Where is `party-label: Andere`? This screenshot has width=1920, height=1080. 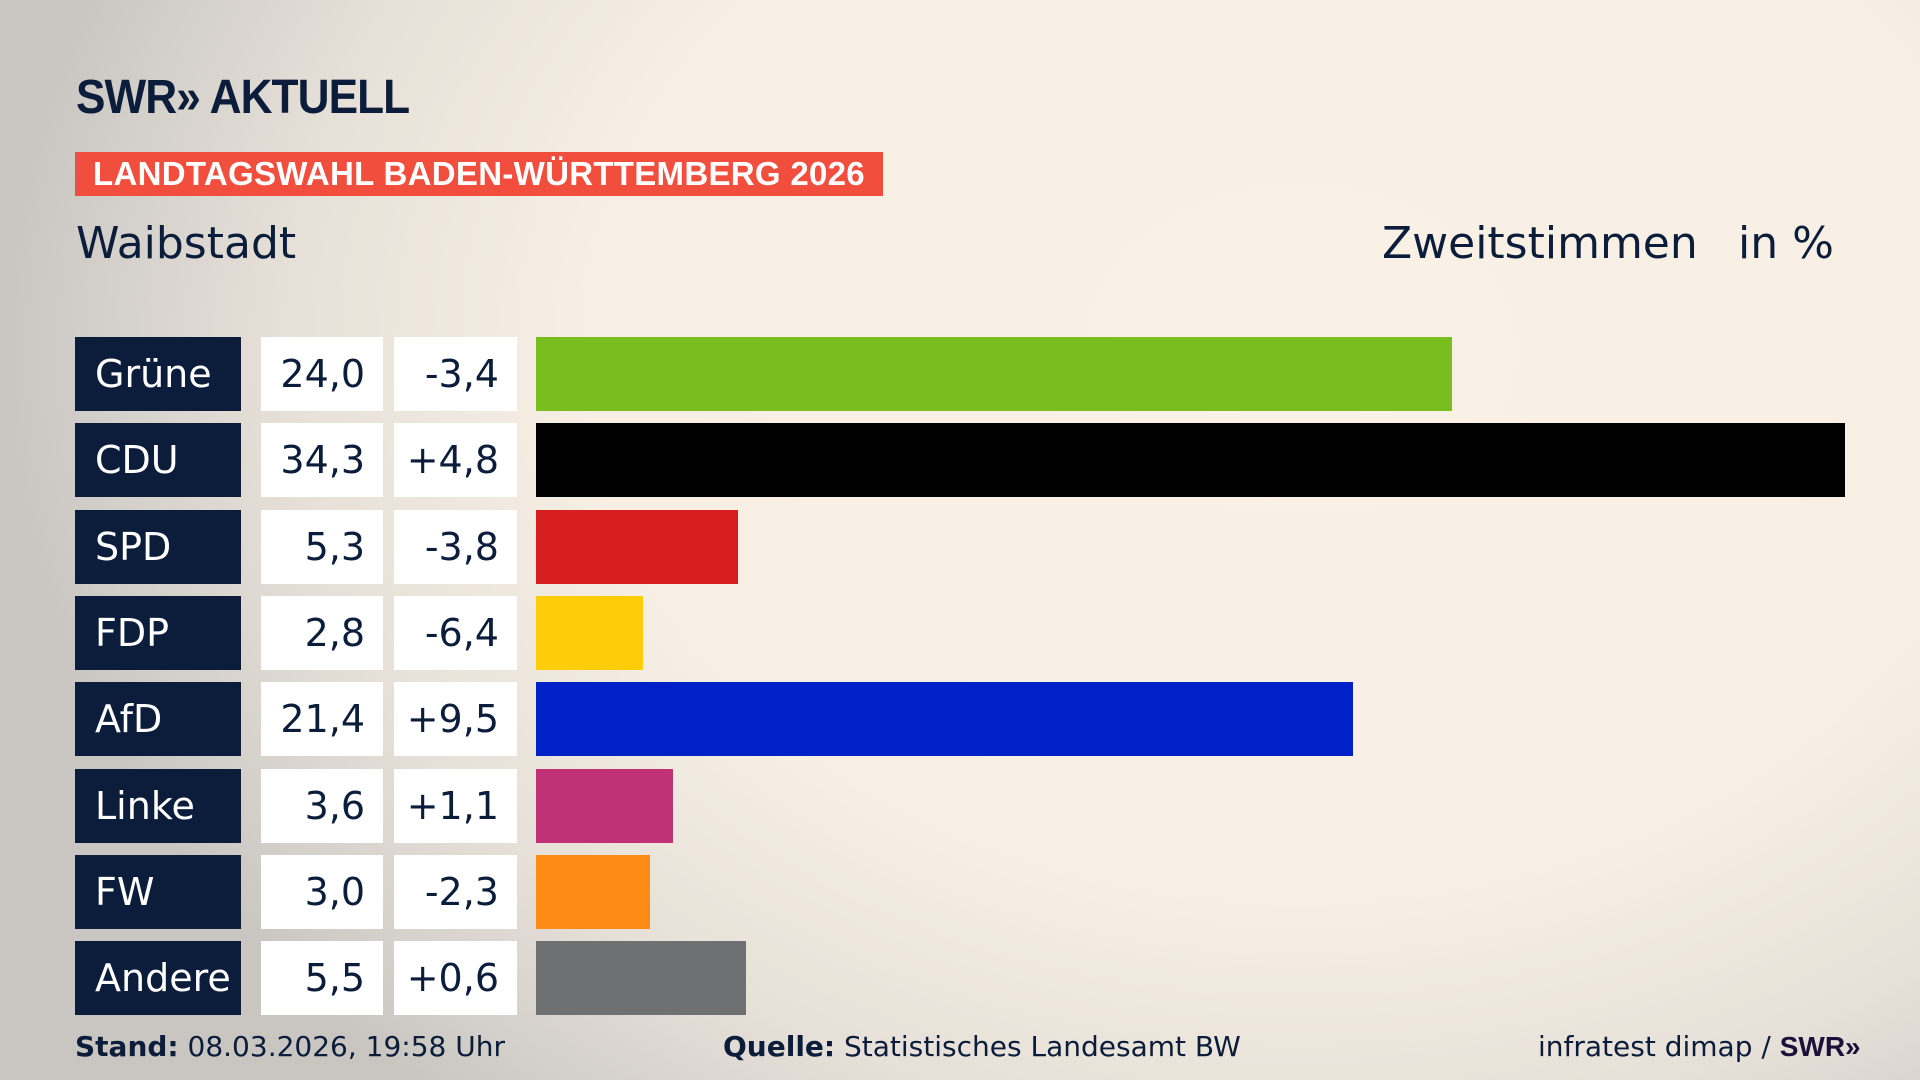
party-label: Andere is located at coordinates (158, 978).